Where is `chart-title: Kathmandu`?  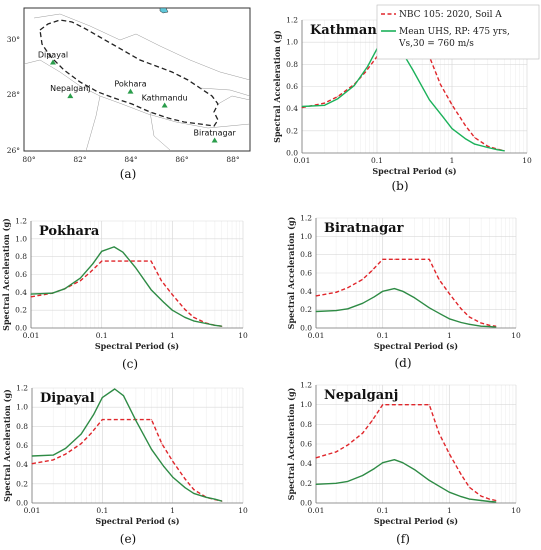 chart-title: Kathmandu is located at coordinates (352, 30).